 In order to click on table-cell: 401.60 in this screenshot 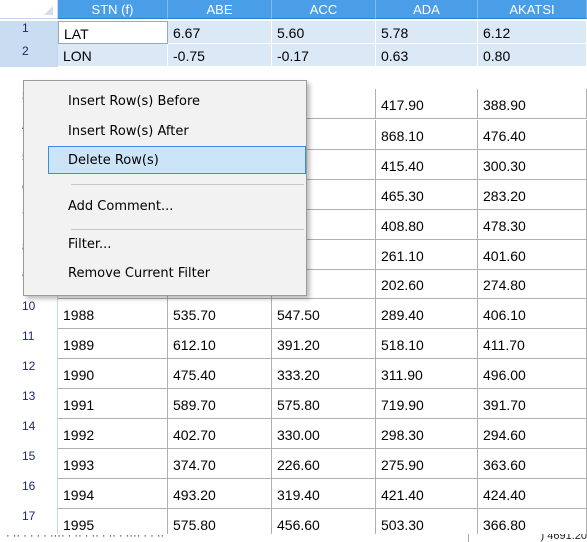, I will do `click(532, 255)`.